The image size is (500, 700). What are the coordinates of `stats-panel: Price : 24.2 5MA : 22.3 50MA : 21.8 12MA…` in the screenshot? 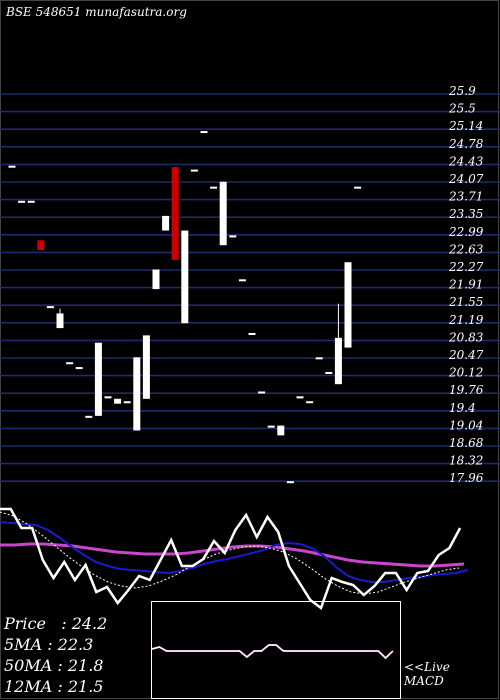 It's located at (55, 655).